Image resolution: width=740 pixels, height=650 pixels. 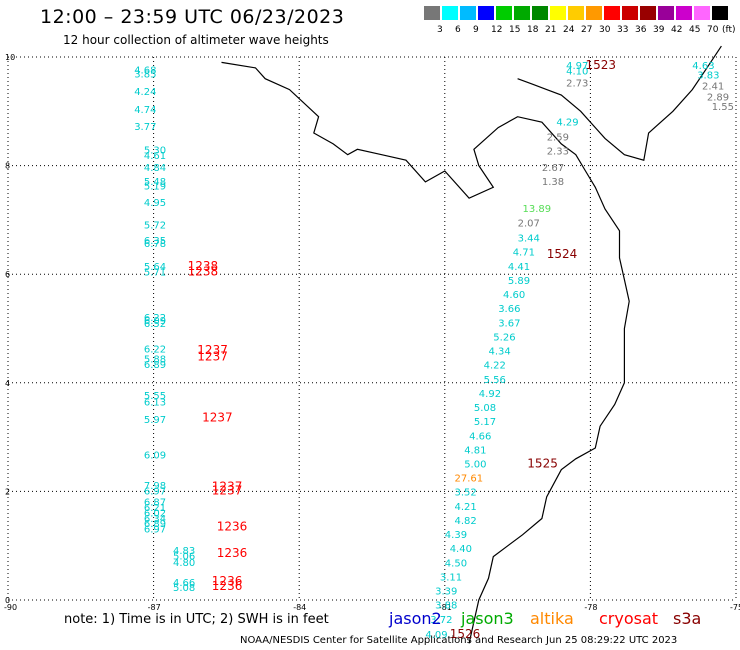 I want to click on wave-height-value: 2.59, so click(x=558, y=138).